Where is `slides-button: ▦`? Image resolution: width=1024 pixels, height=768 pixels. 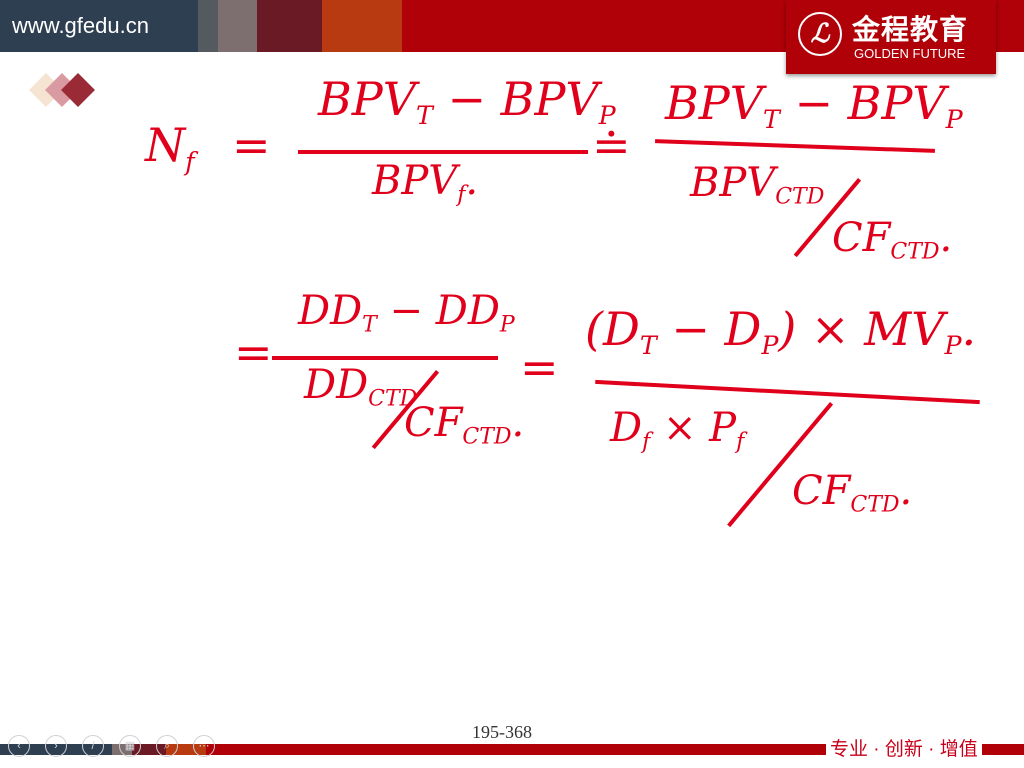 slides-button: ▦ is located at coordinates (130, 746).